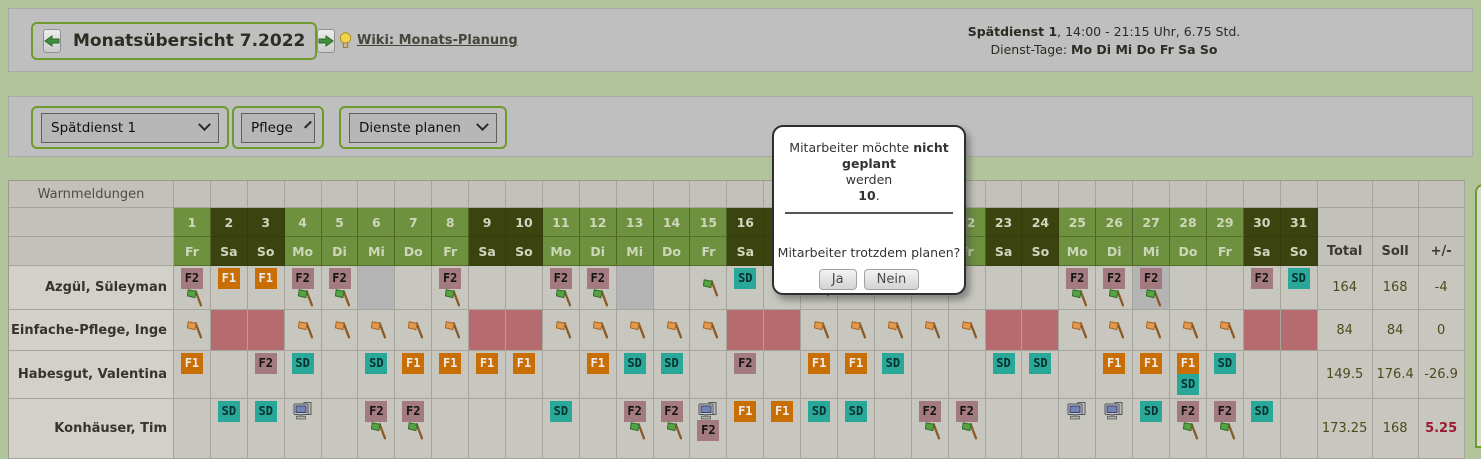 The width and height of the screenshot is (1481, 459). I want to click on employee-name: Konhäuser, Tim, so click(91, 429).